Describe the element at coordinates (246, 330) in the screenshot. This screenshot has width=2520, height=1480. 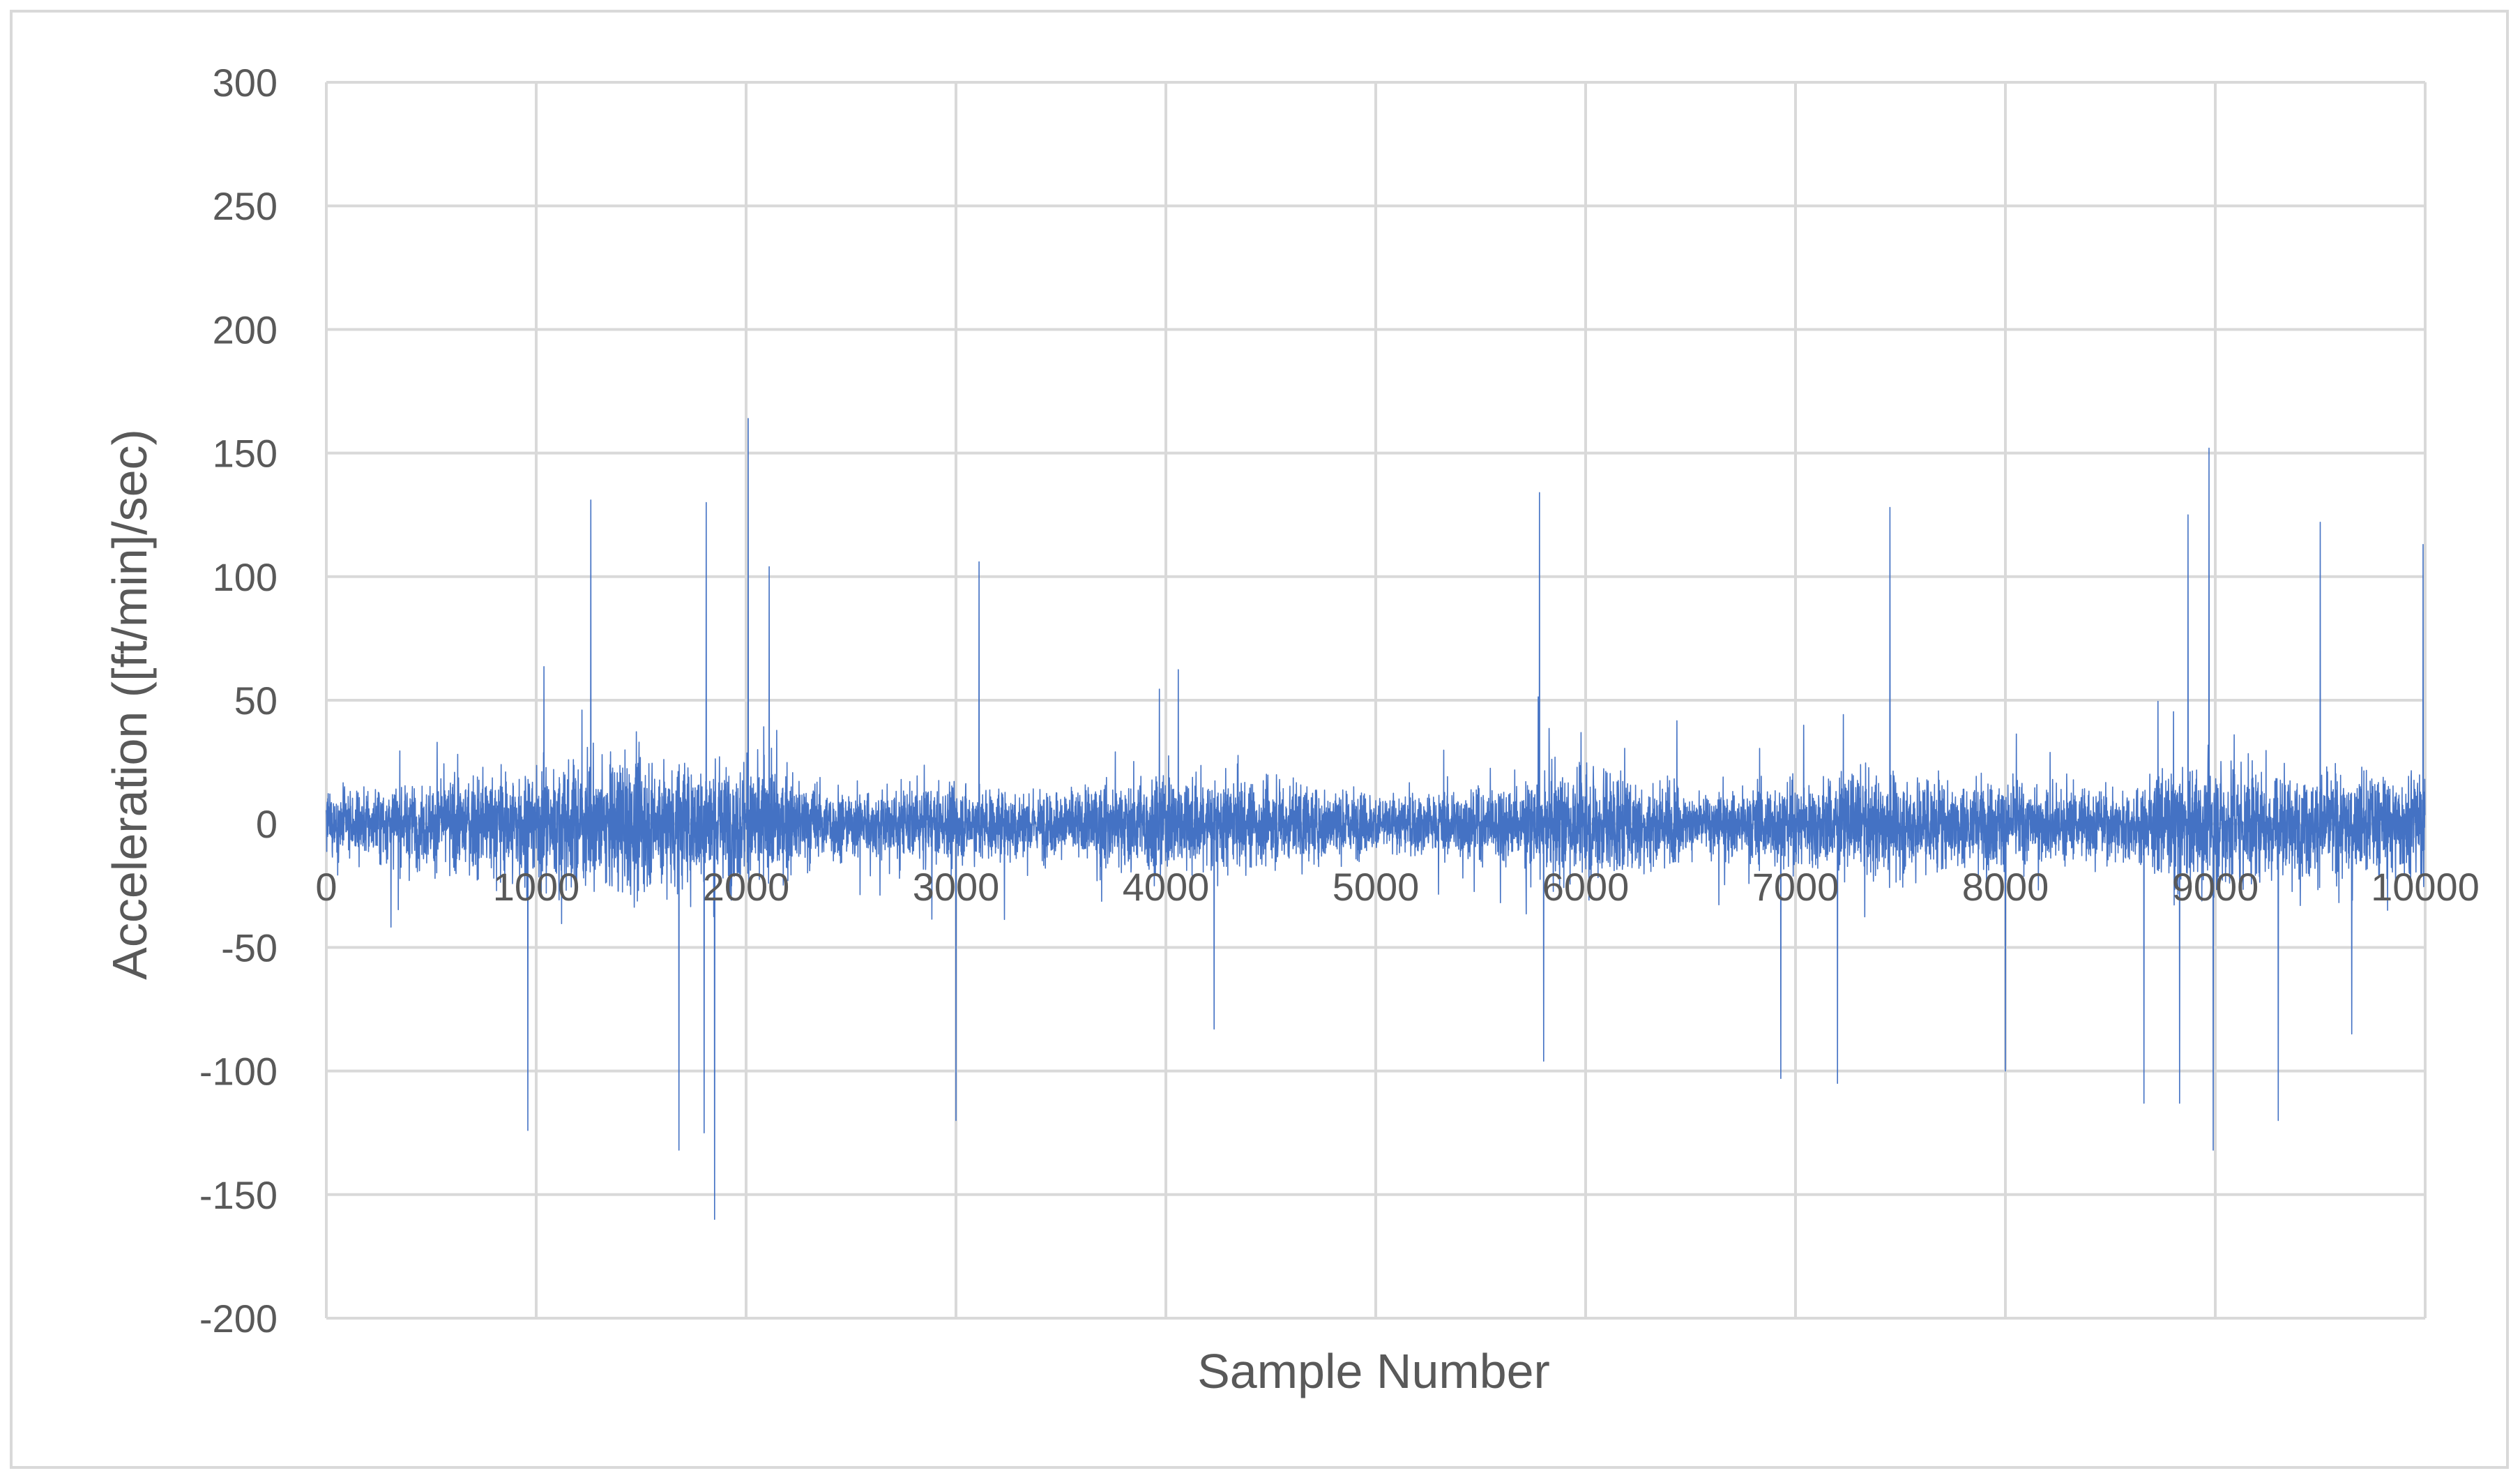
I see `y-tick-label: 200` at that location.